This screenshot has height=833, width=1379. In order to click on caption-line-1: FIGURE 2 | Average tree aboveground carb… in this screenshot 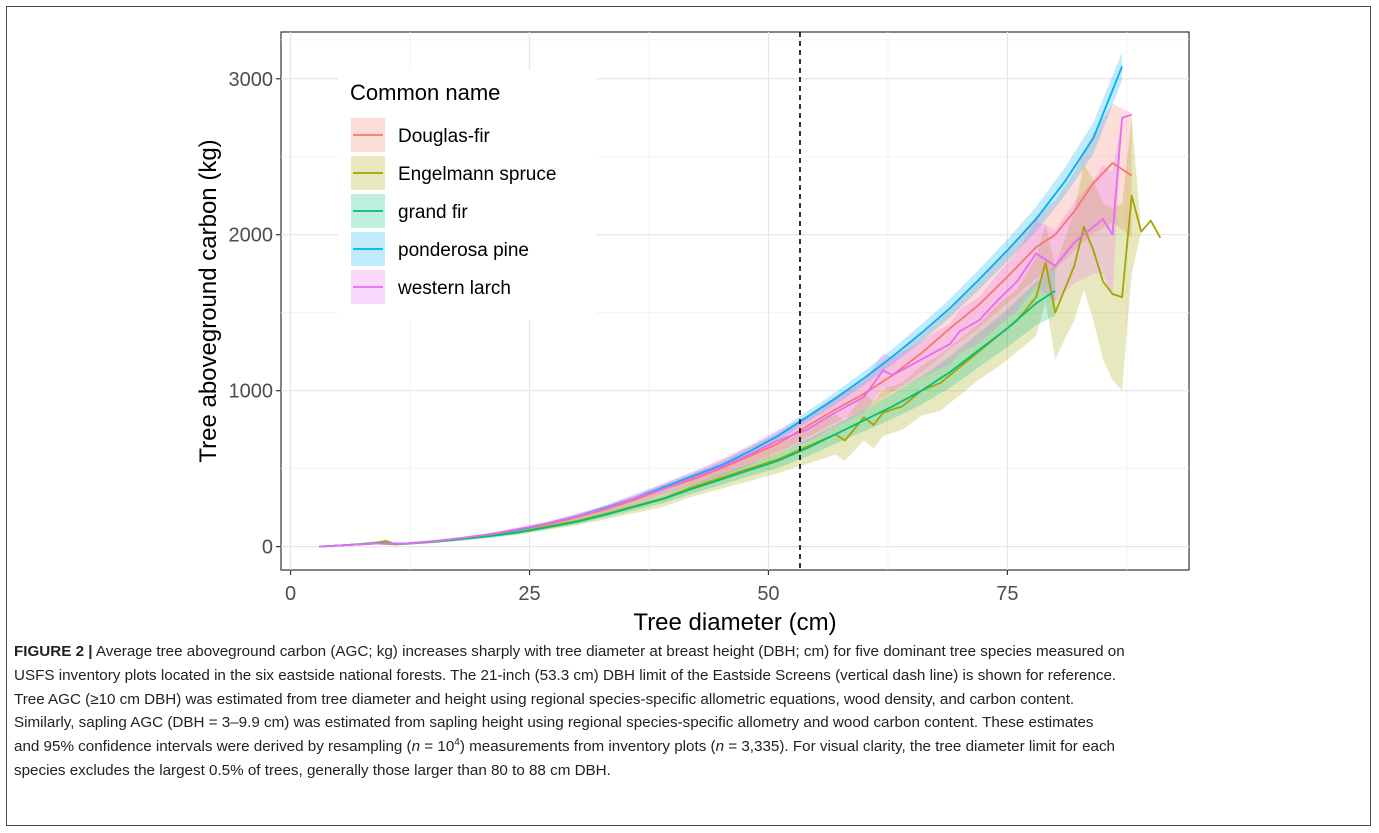, I will do `click(569, 651)`.